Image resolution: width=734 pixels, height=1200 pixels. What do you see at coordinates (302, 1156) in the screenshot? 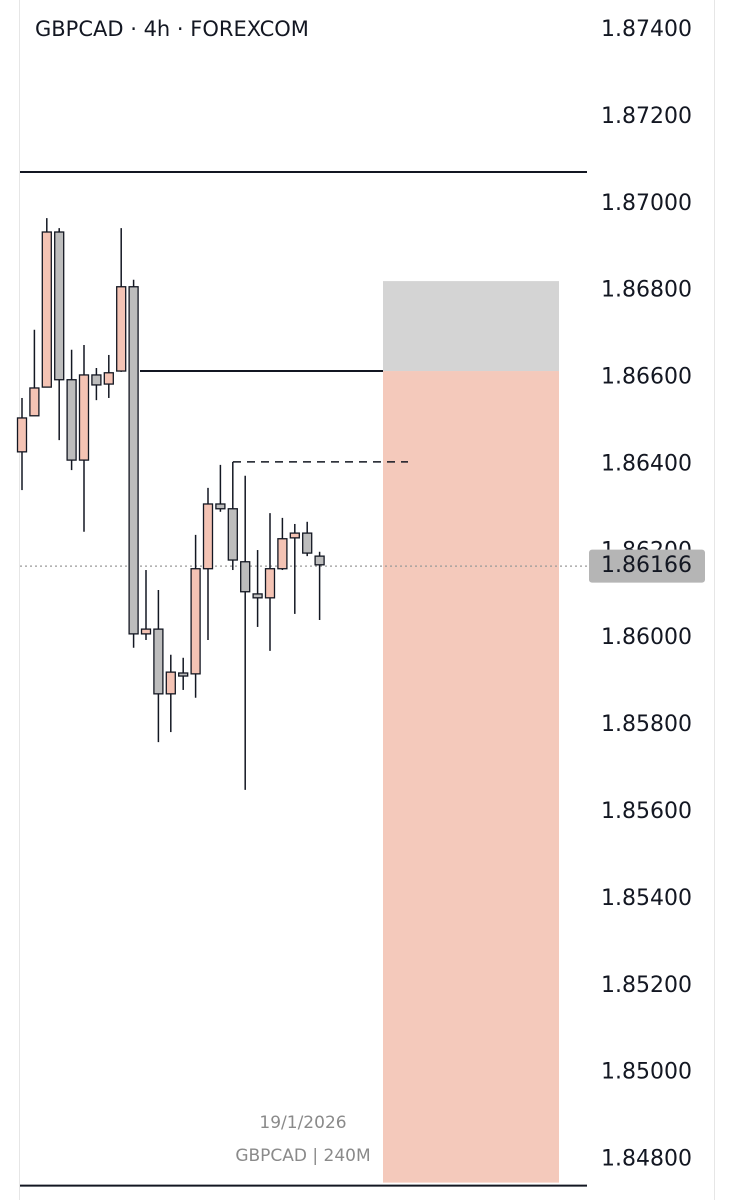
I see `symbol-watermark: GBPCAD | 240M` at bounding box center [302, 1156].